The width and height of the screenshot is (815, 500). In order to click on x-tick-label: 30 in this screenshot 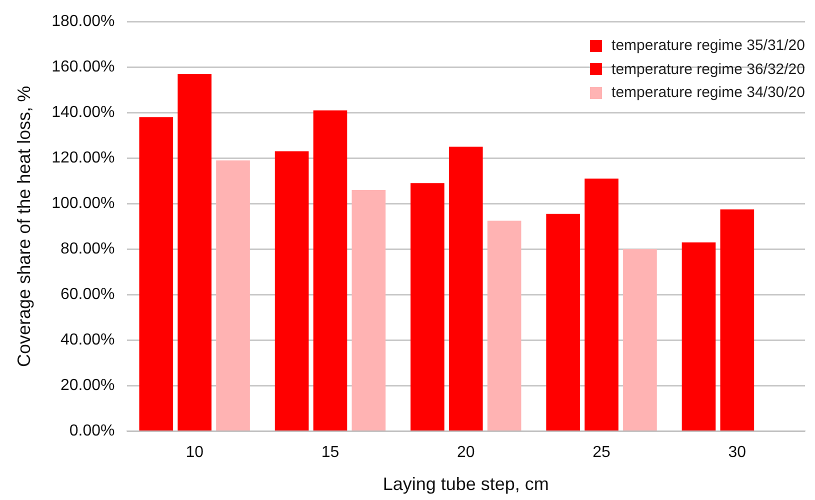, I will do `click(737, 453)`.